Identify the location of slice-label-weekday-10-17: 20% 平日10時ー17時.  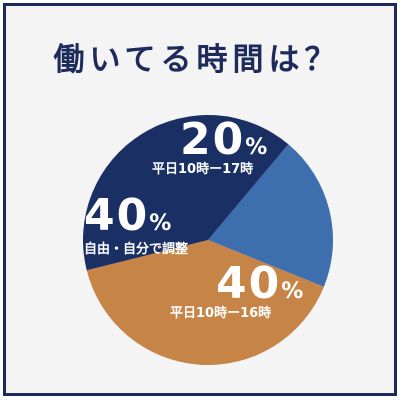
(210, 148).